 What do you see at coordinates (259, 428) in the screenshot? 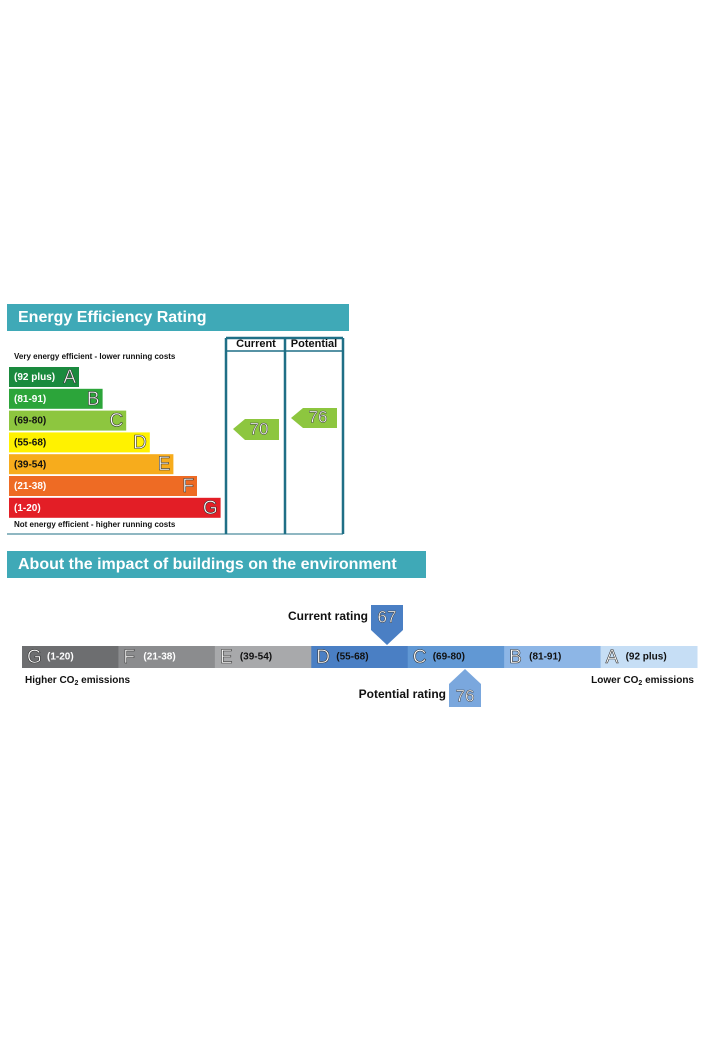
I see `current-value: 70` at bounding box center [259, 428].